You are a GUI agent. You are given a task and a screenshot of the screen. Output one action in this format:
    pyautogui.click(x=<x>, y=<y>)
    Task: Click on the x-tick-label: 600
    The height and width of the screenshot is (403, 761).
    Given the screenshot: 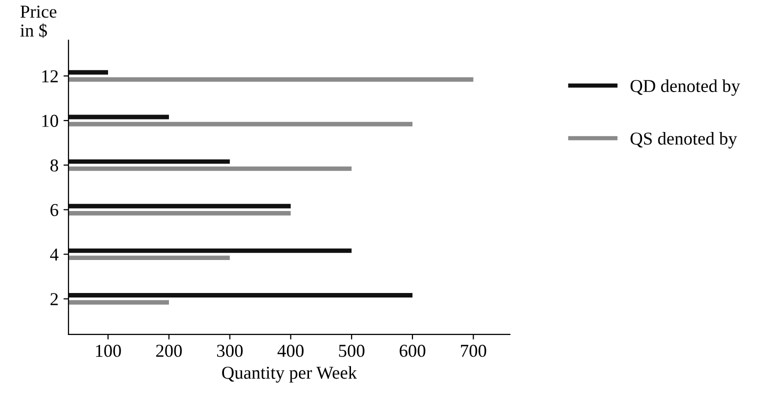 What is the action you would take?
    pyautogui.click(x=413, y=350)
    